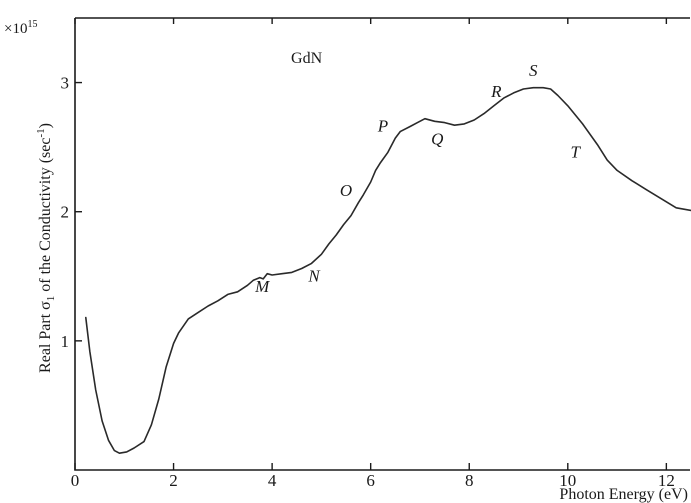 This screenshot has height=503, width=691. I want to click on y-axis-multiplier: ×10¹⁵, so click(20, 28).